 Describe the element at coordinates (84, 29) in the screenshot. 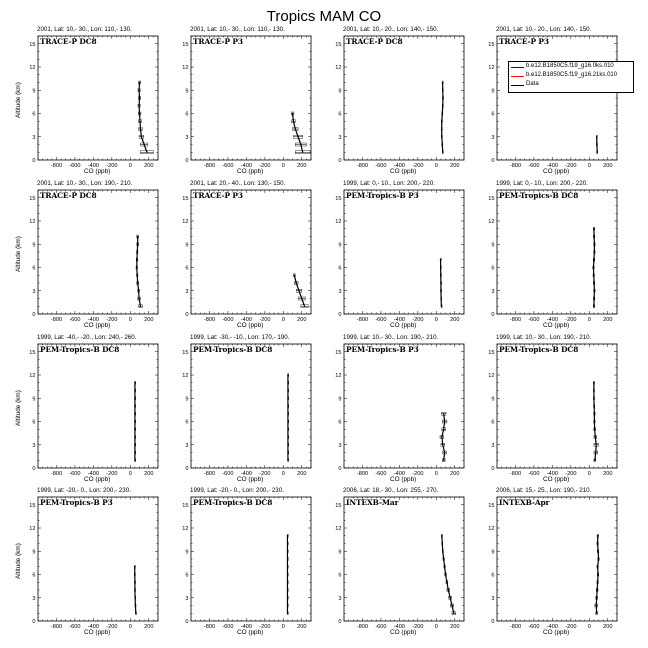

I see `panel-subtitle: 2001, Lat: 10,- 30., Lon: 110,- 130.` at that location.